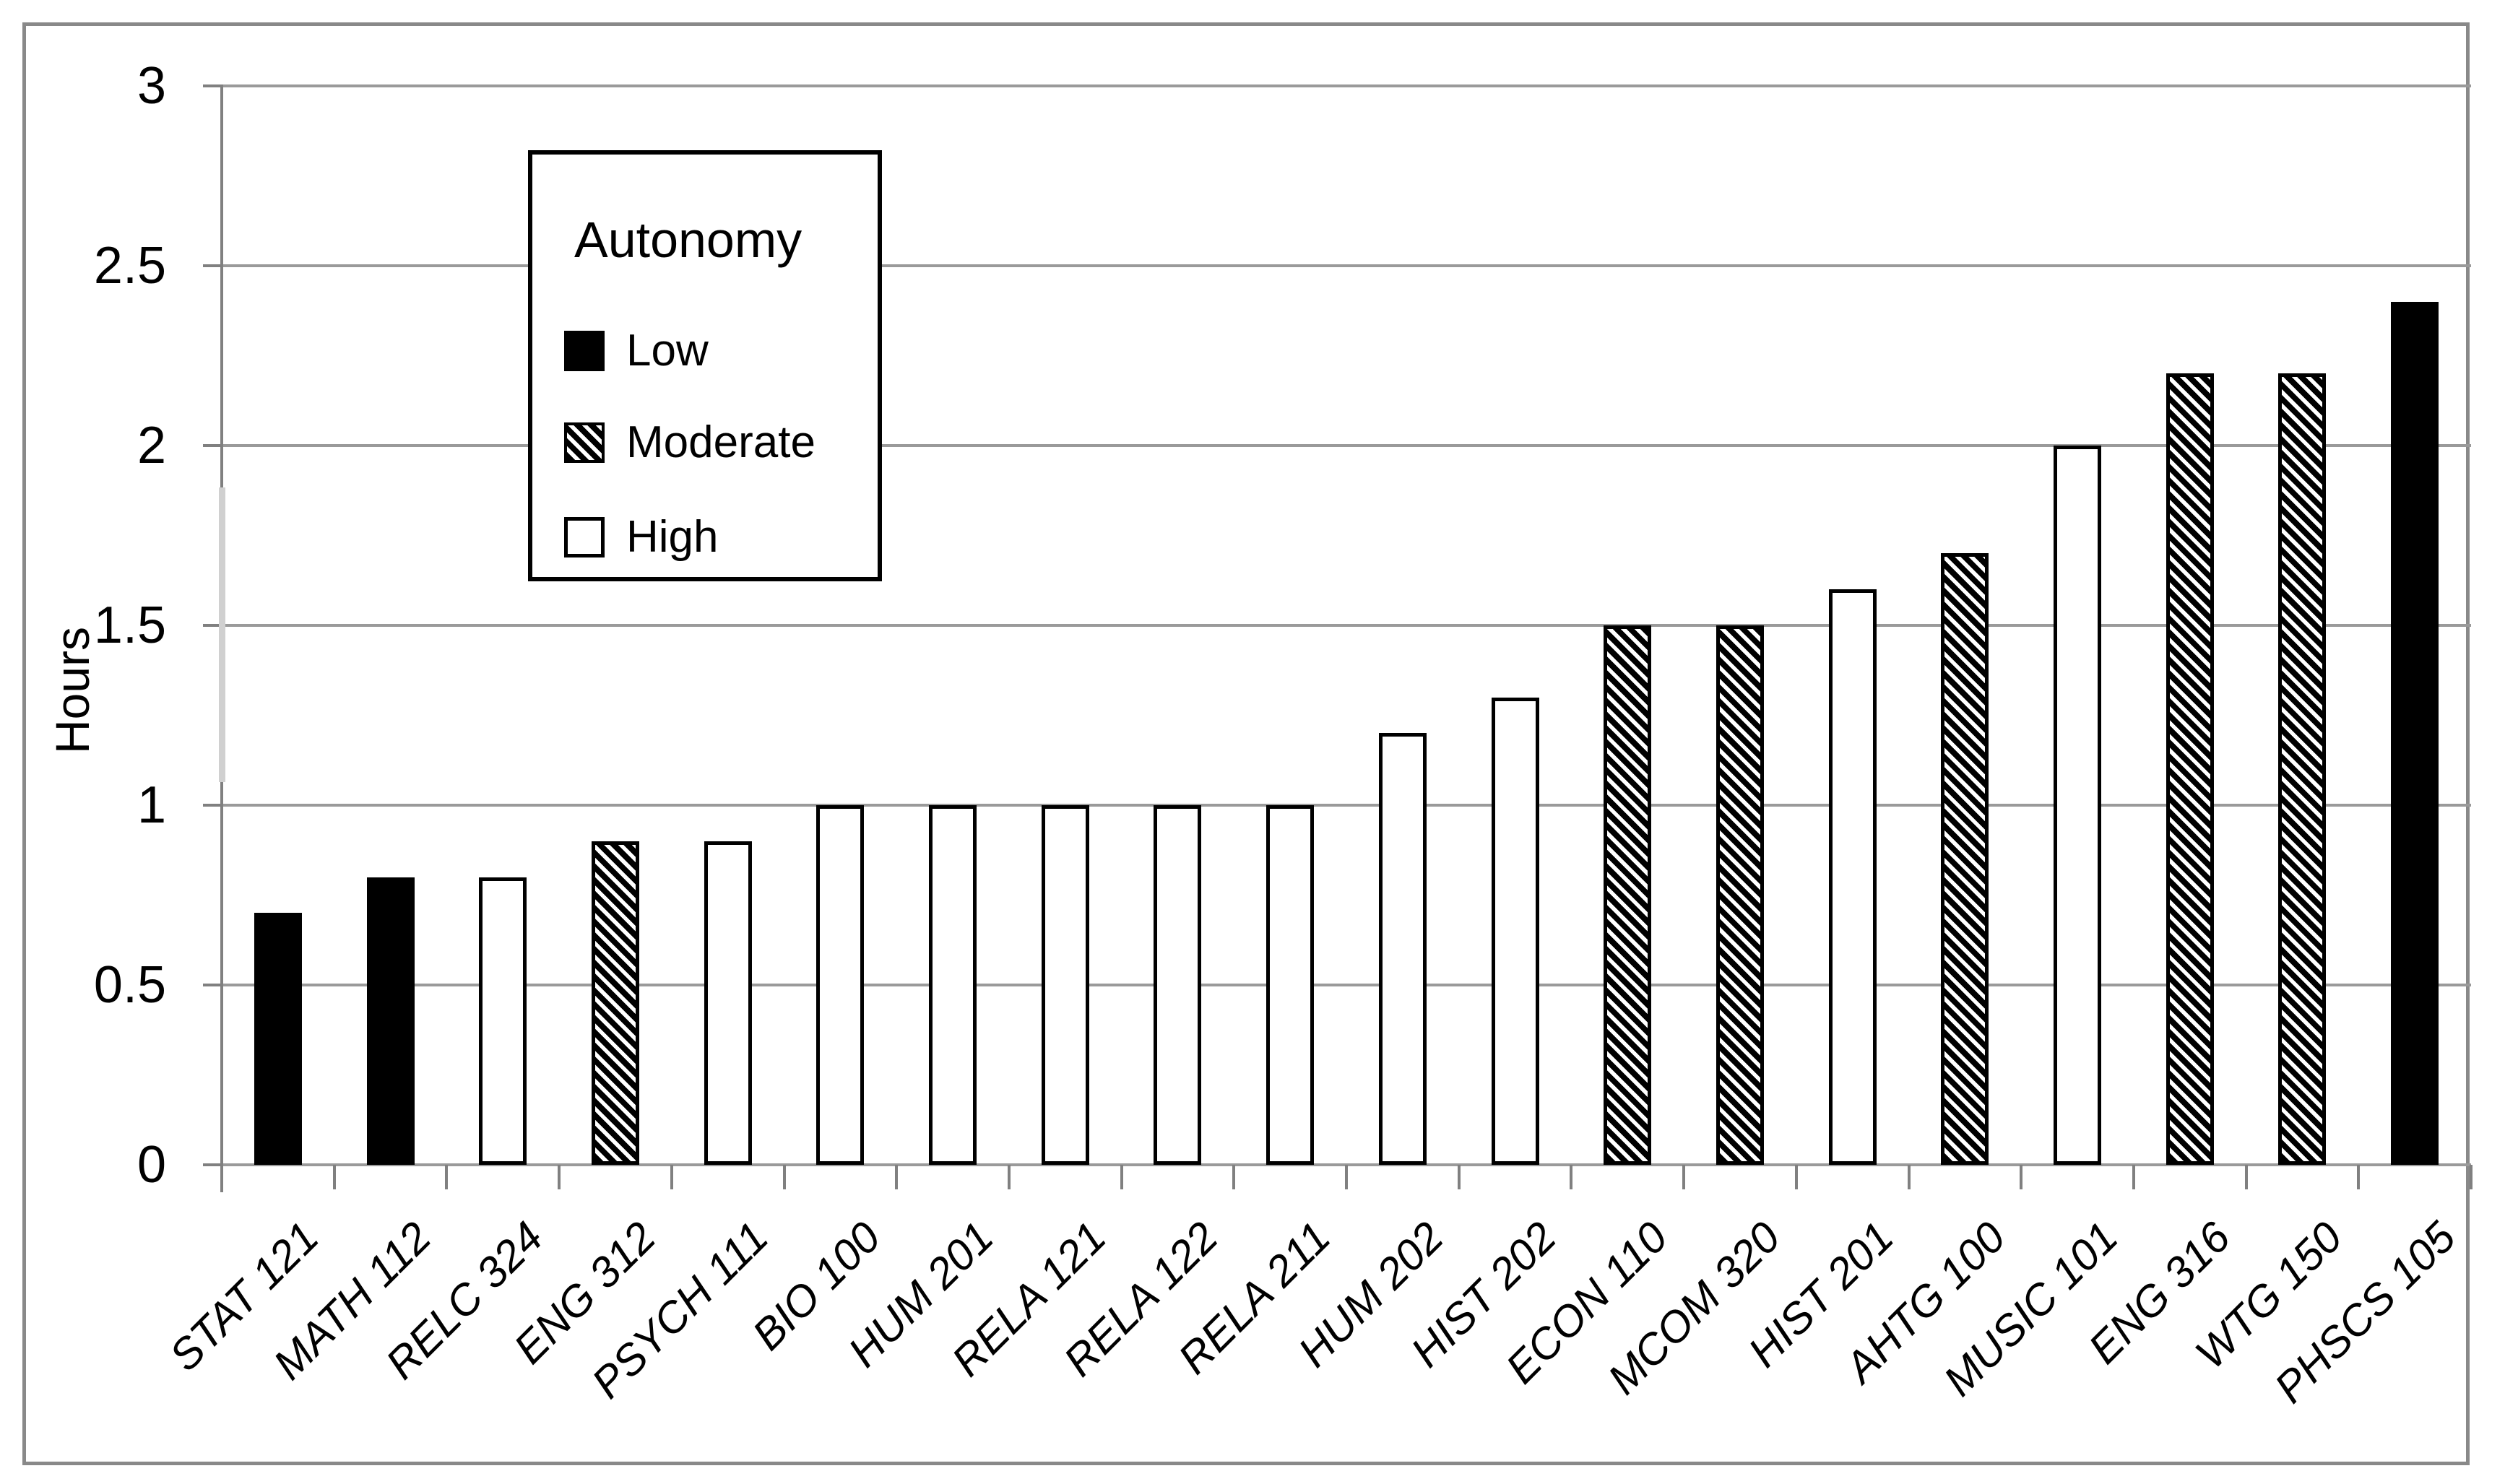  What do you see at coordinates (212, 985) in the screenshot?
I see `y-axis-tick-0.5` at bounding box center [212, 985].